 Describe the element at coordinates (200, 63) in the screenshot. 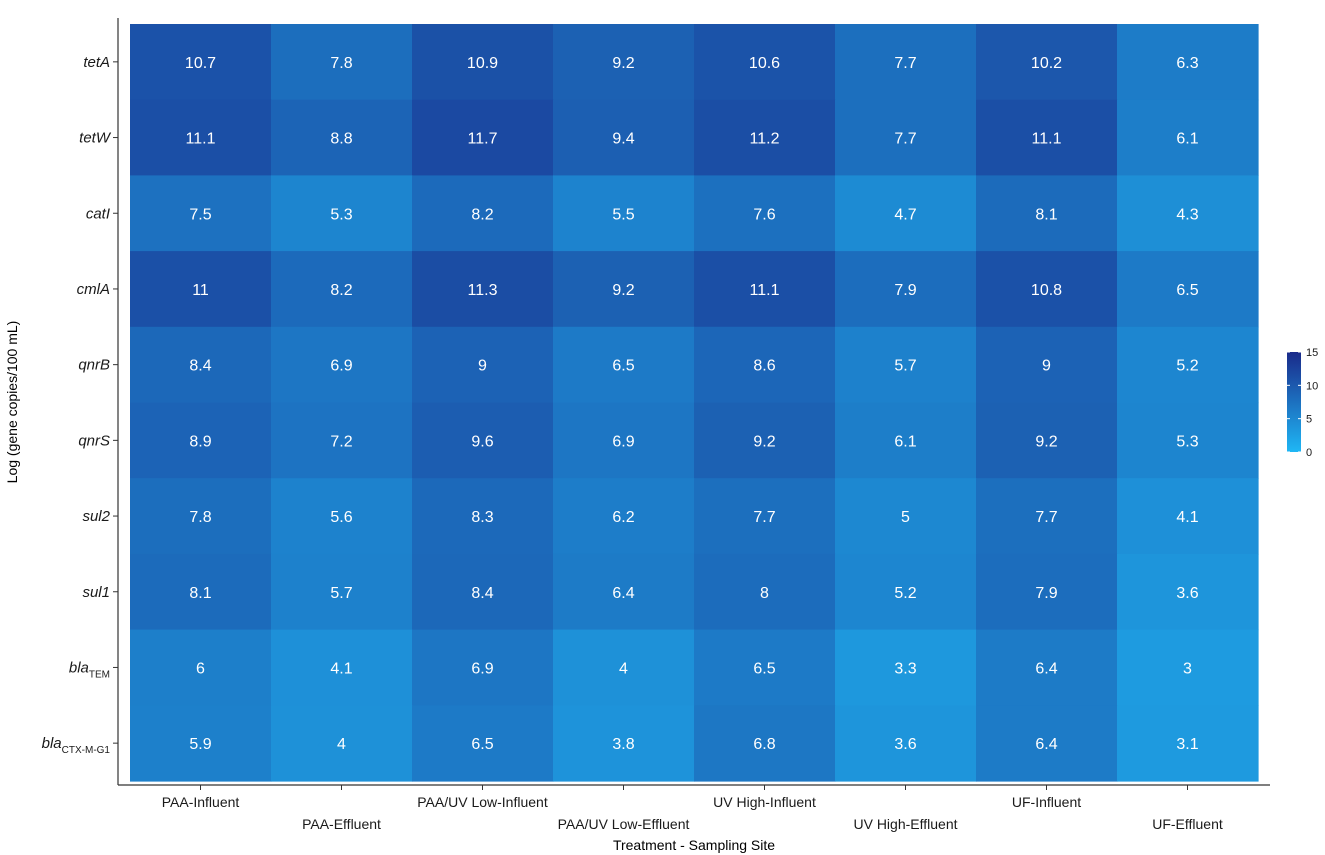

I see `cell-value-label: 10.7` at that location.